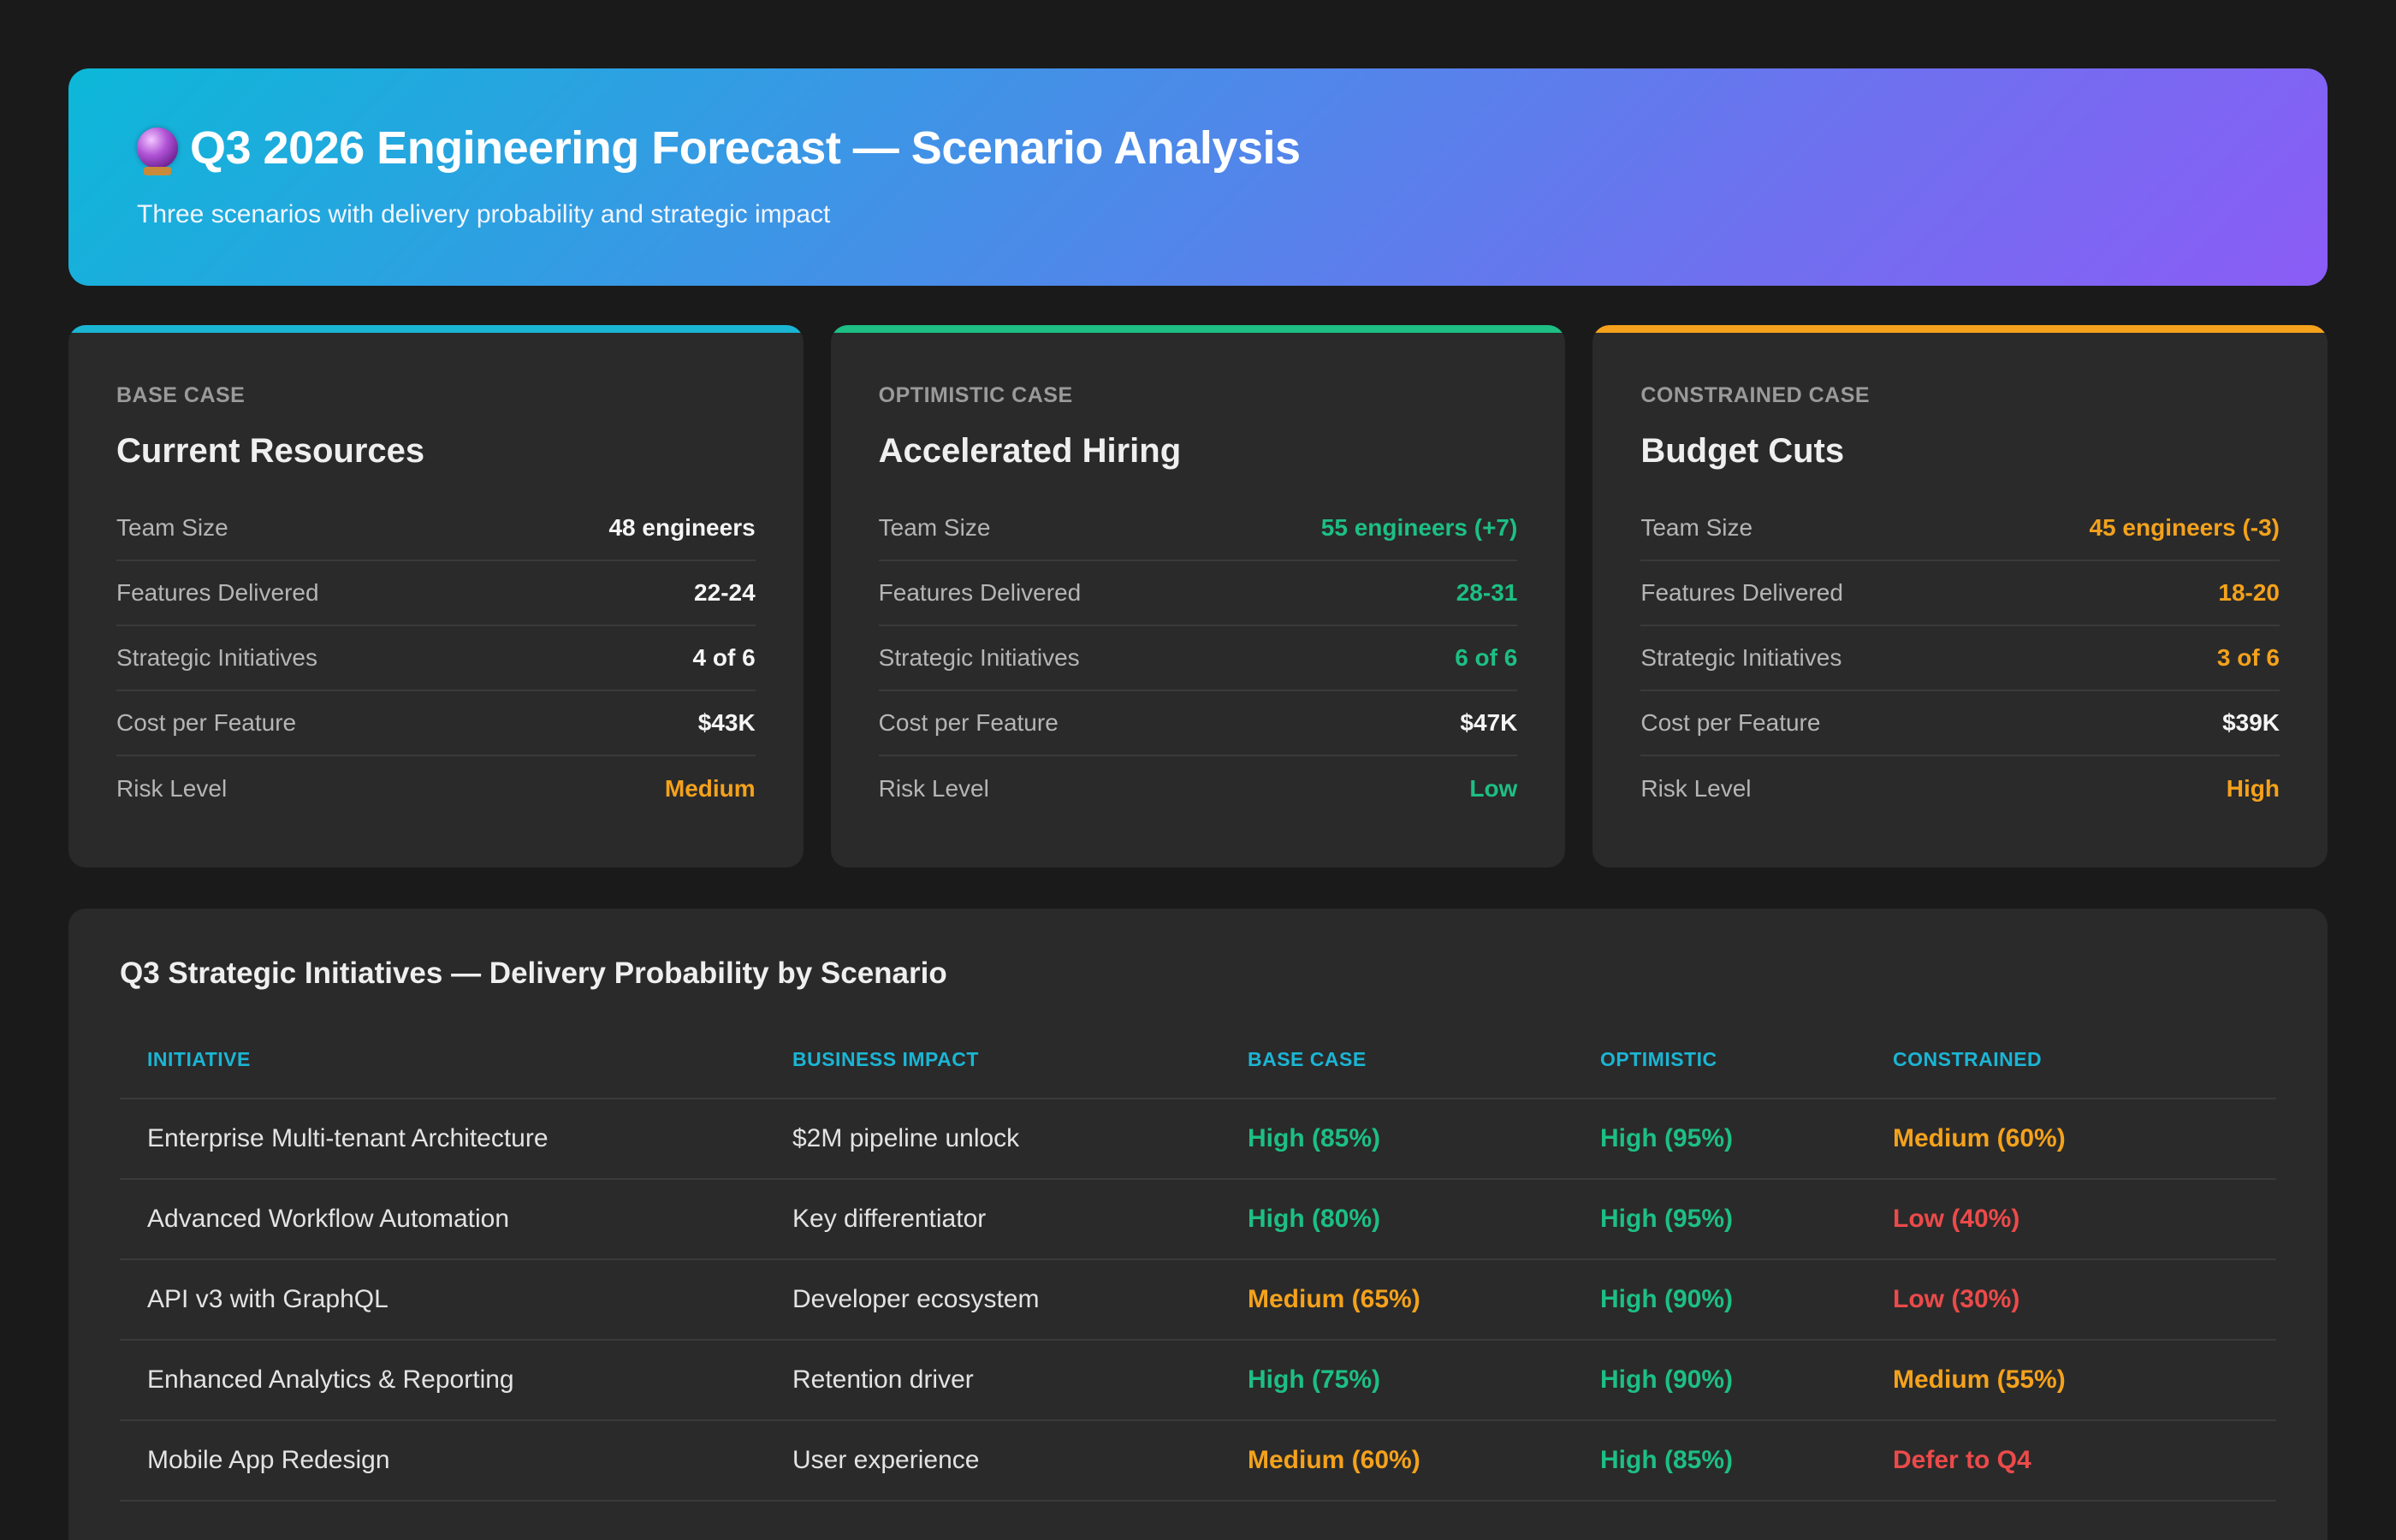 Image resolution: width=2396 pixels, height=1540 pixels. Describe the element at coordinates (456, 1139) in the screenshot. I see `initiative-name: Enterprise Multi-tenant Architecture` at that location.